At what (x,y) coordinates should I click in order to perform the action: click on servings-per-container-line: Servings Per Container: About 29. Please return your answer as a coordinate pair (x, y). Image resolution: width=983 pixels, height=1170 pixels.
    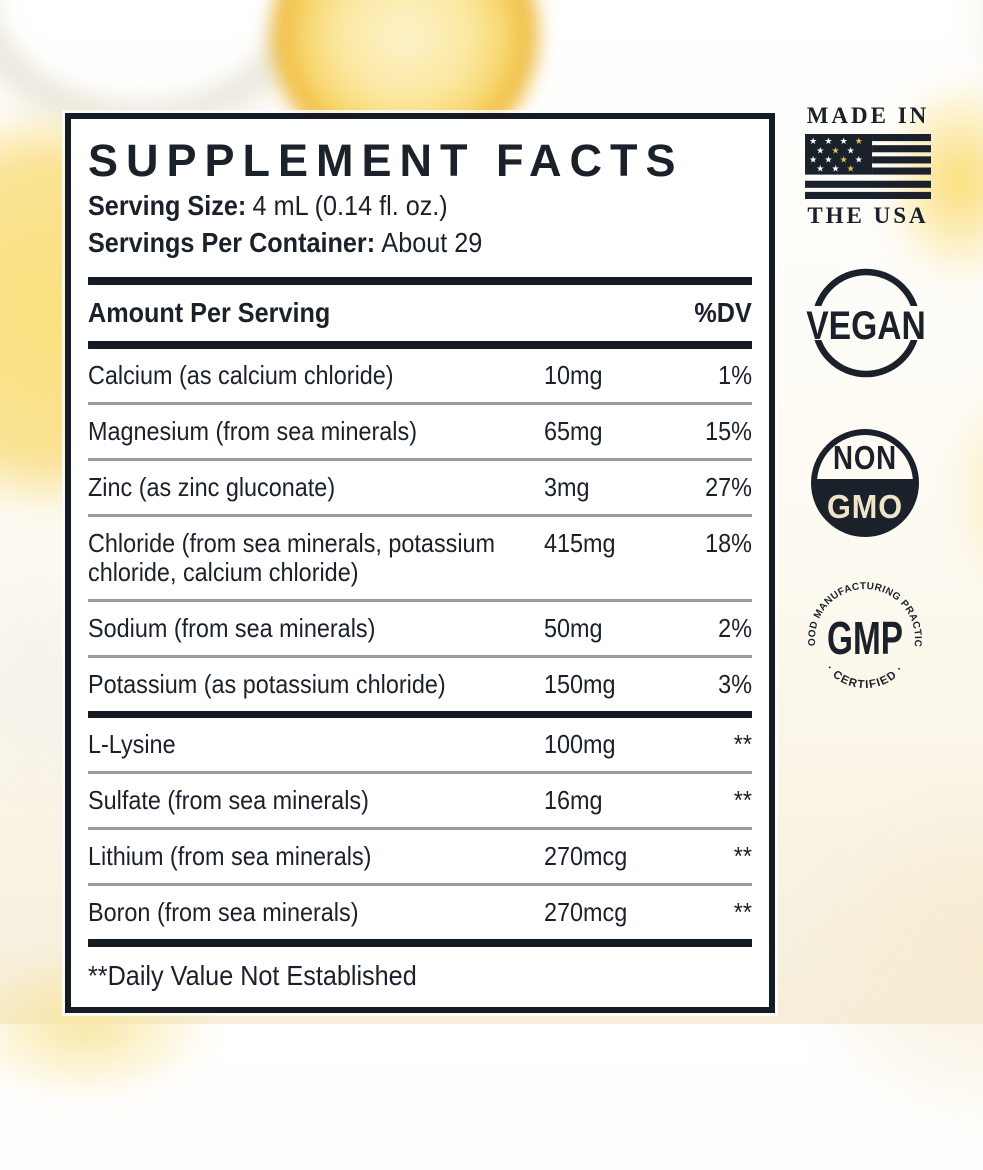
    Looking at the image, I should click on (285, 242).